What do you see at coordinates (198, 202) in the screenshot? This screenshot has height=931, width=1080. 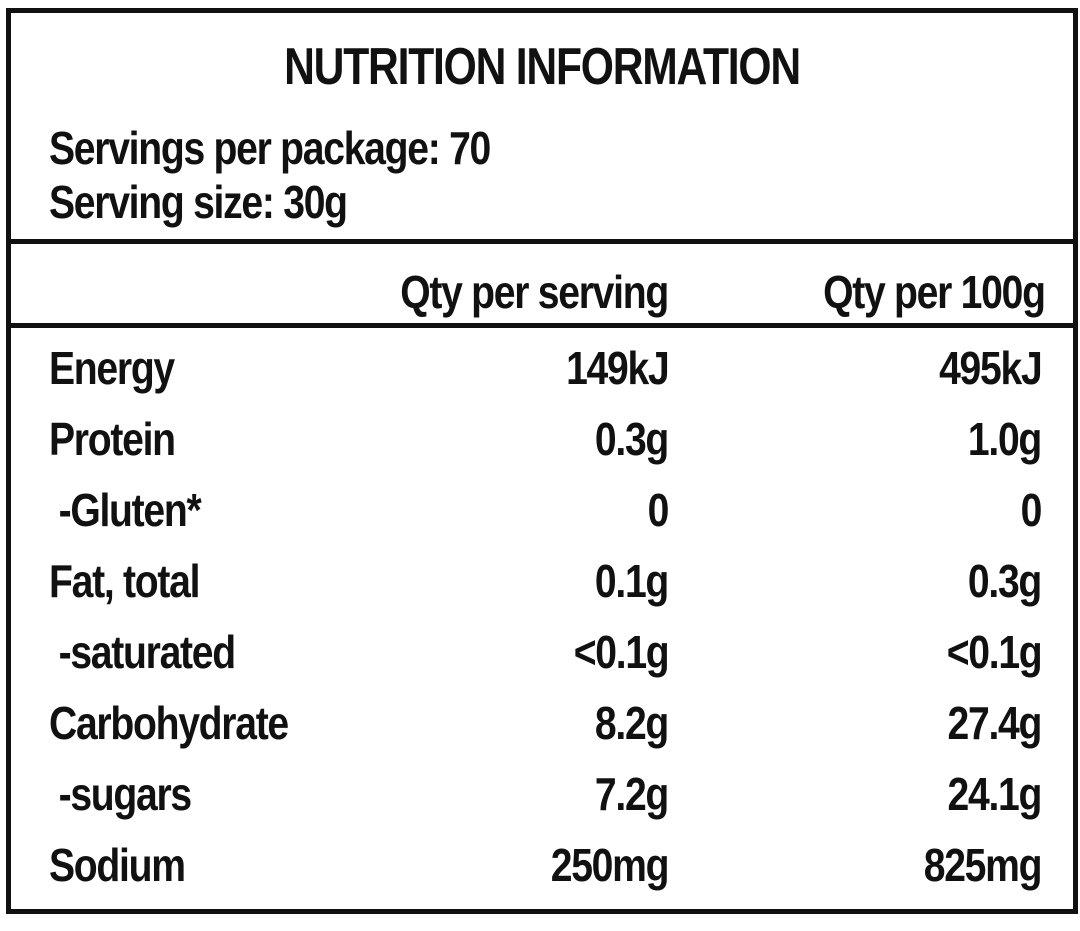 I see `serving-size: Serving size: 30g` at bounding box center [198, 202].